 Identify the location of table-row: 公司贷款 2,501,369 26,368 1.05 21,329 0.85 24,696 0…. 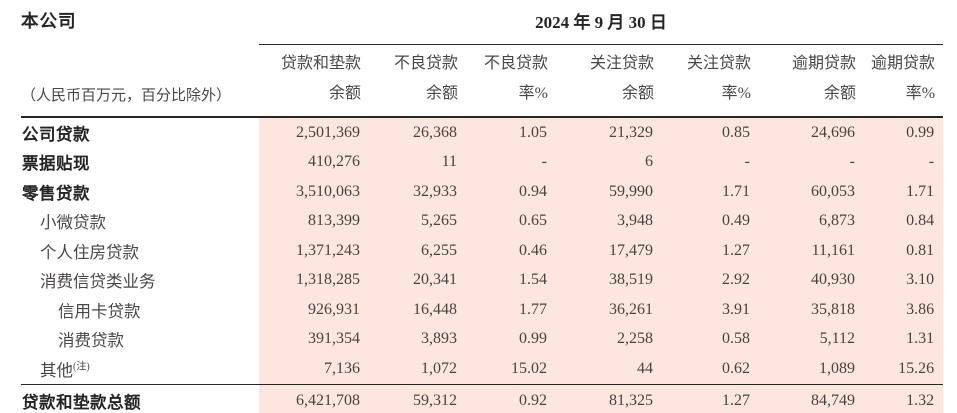
(482, 132).